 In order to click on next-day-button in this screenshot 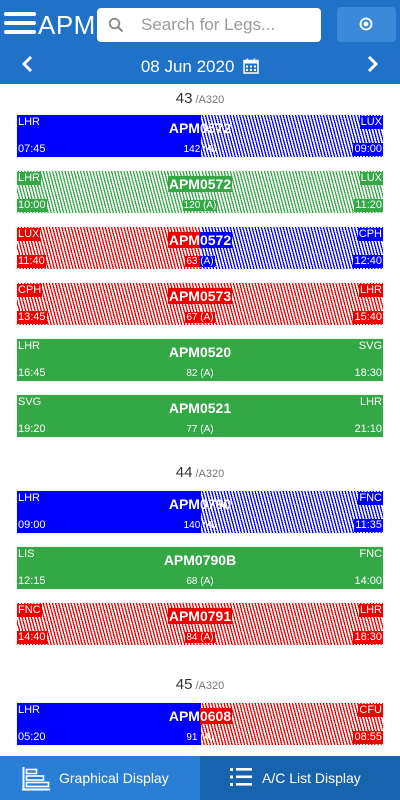, I will do `click(372, 64)`.